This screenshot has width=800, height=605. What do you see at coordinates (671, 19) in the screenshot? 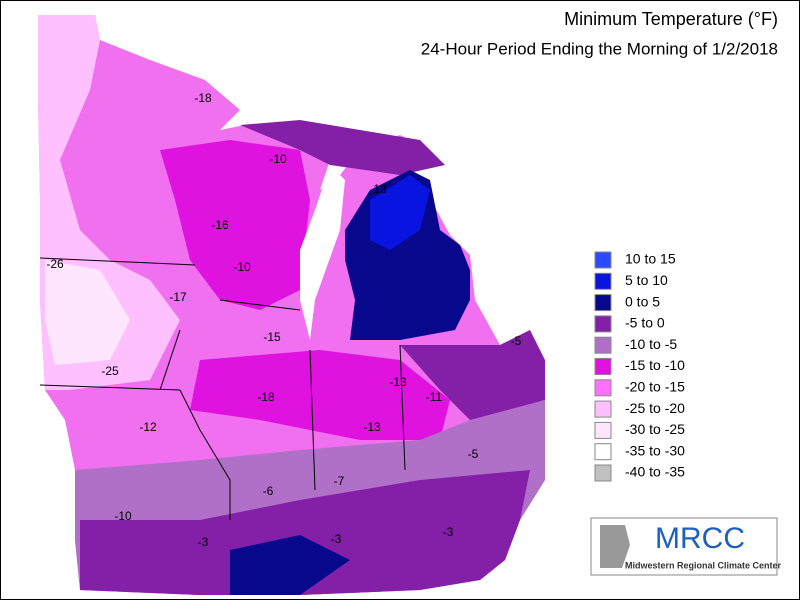
I see `map-title: Minimum Temperature (°F)` at bounding box center [671, 19].